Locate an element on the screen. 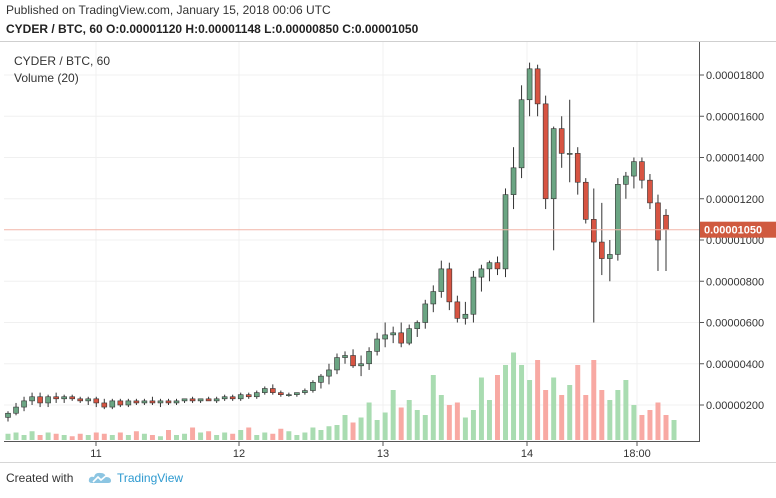  time-tick-label: 12 is located at coordinates (239, 454).